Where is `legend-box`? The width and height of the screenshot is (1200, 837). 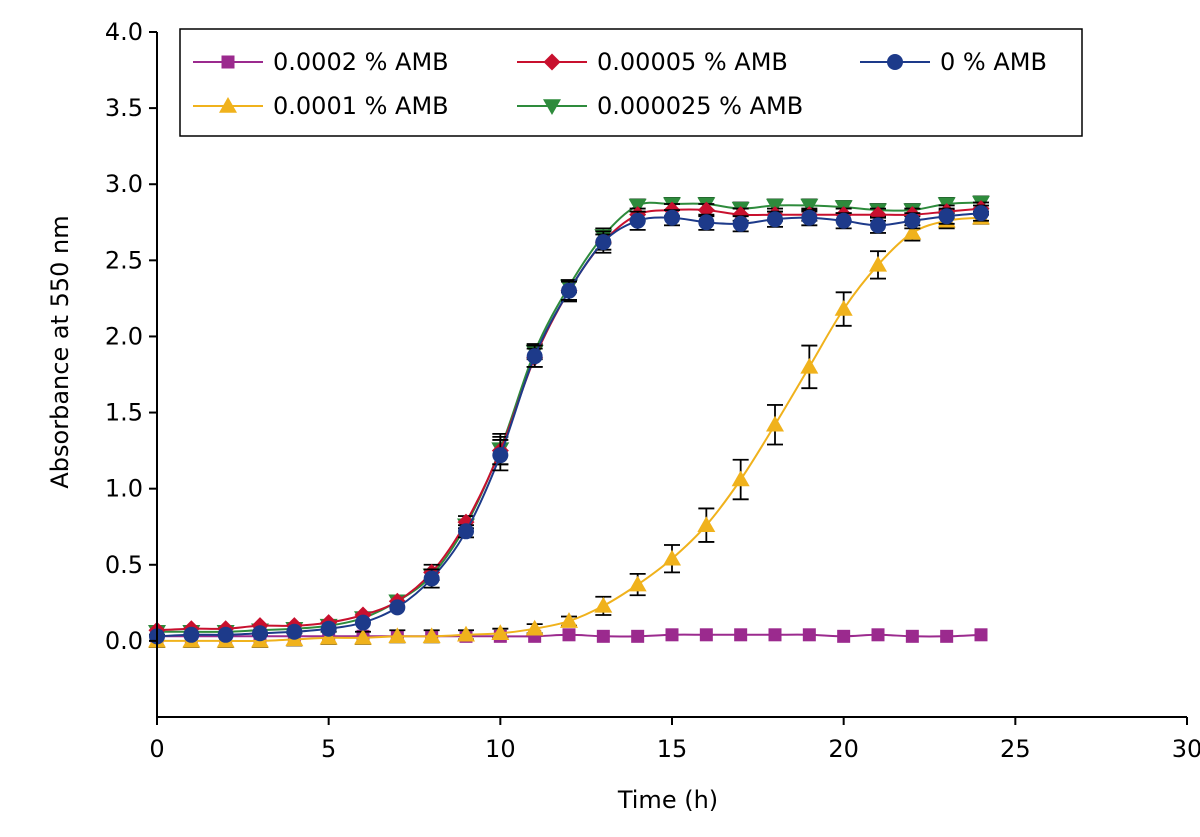 legend-box is located at coordinates (631, 82).